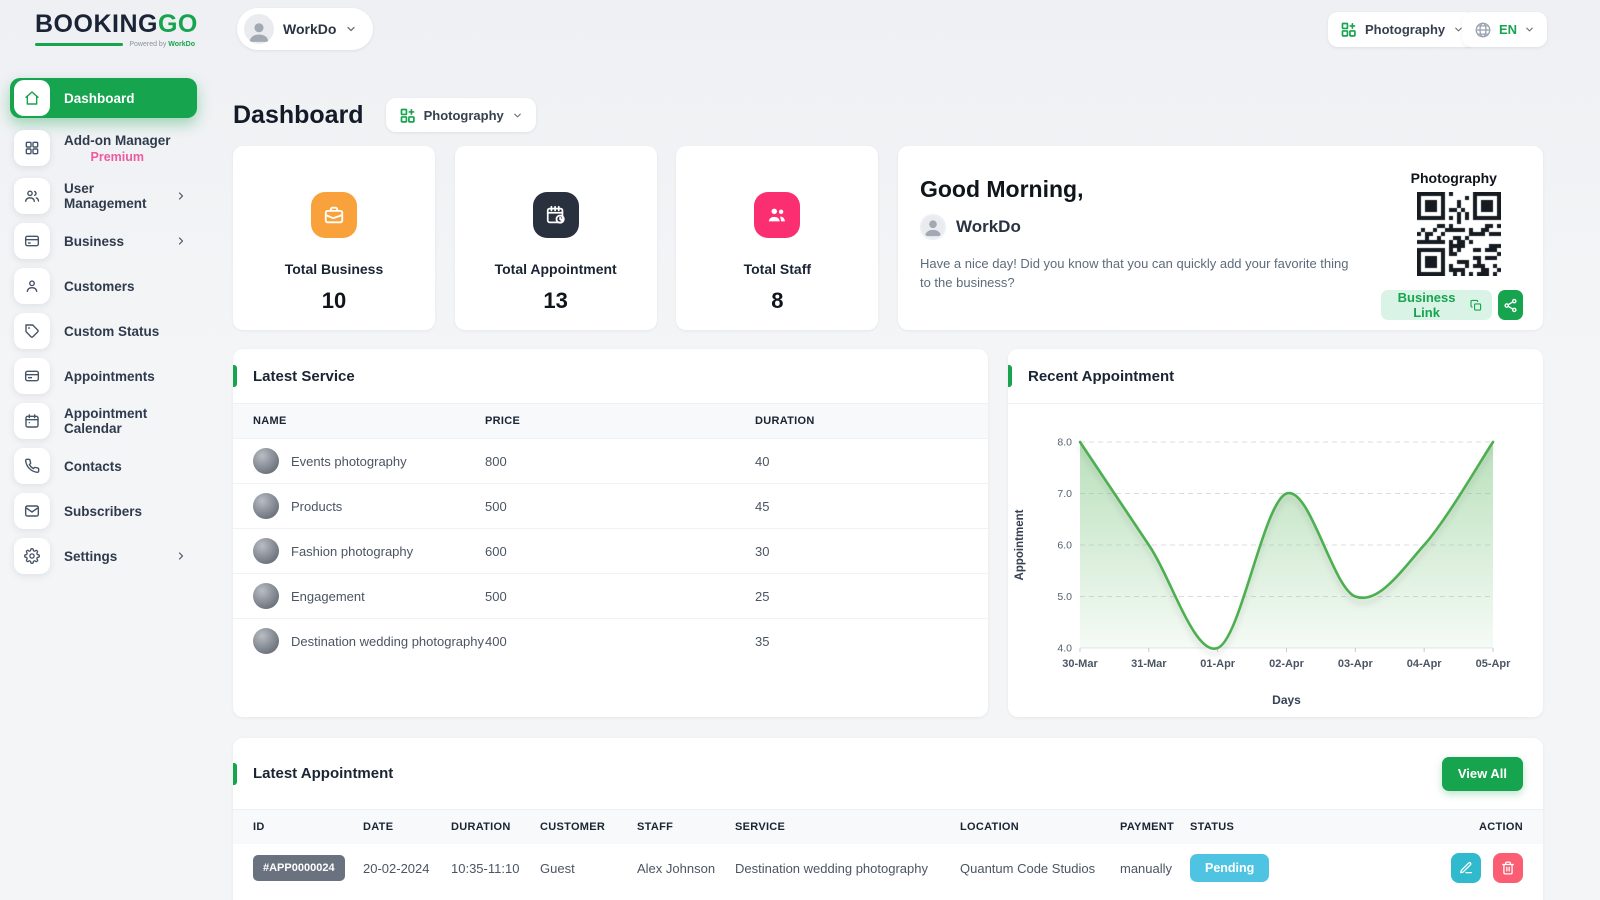 Image resolution: width=1600 pixels, height=900 pixels. I want to click on workspace-dropdown: WorkDo, so click(305, 29).